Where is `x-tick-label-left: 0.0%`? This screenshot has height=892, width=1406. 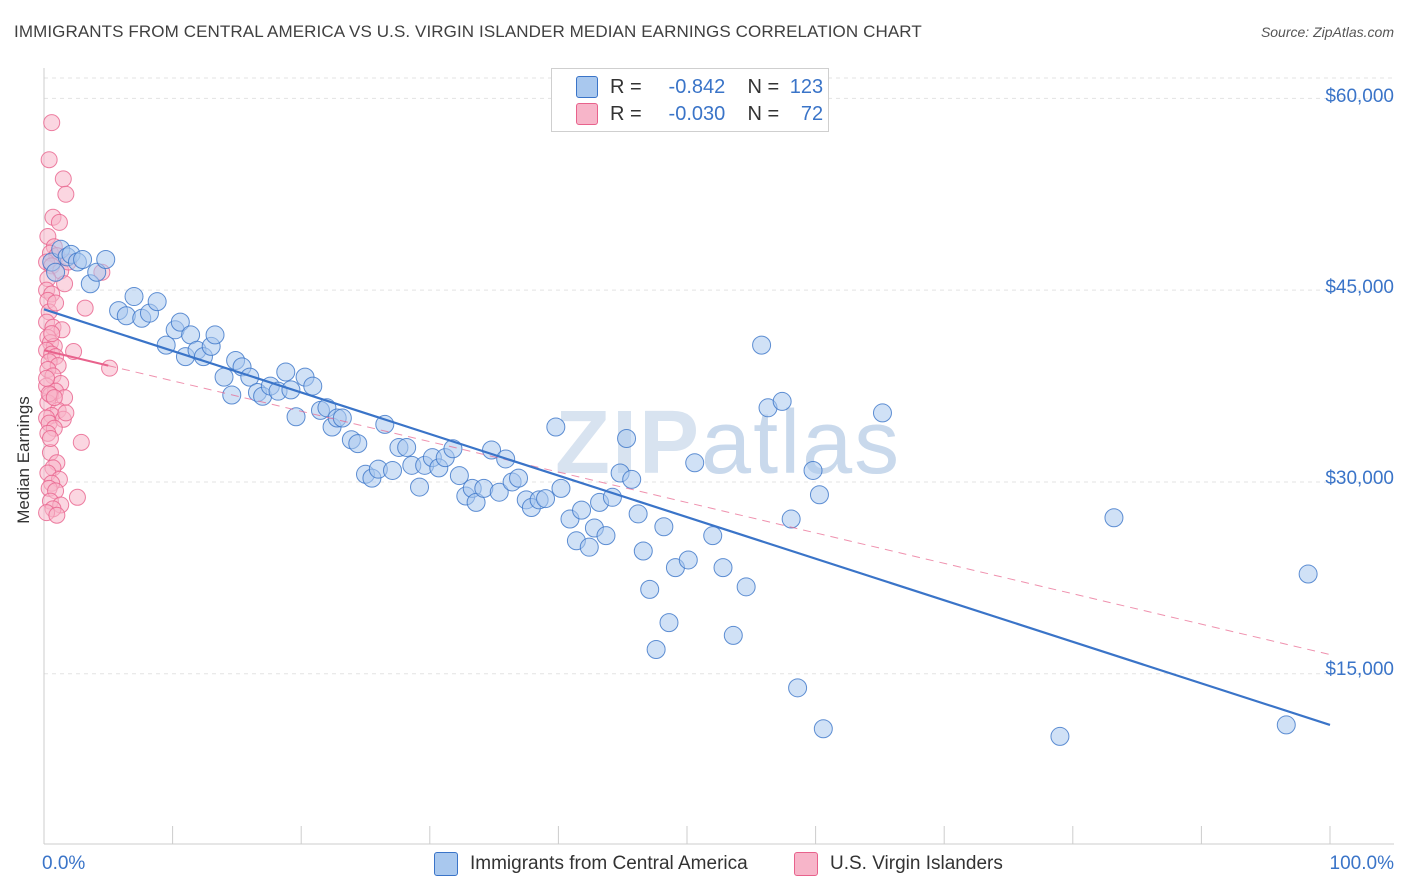
x-tick-label-left: 0.0% is located at coordinates (64, 863).